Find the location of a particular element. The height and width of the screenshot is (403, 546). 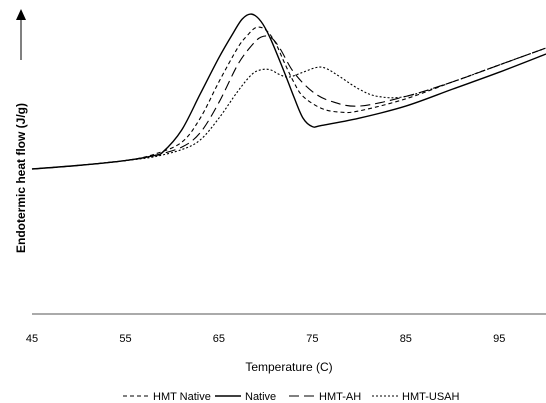

x-tick-label: 45 is located at coordinates (32, 339).